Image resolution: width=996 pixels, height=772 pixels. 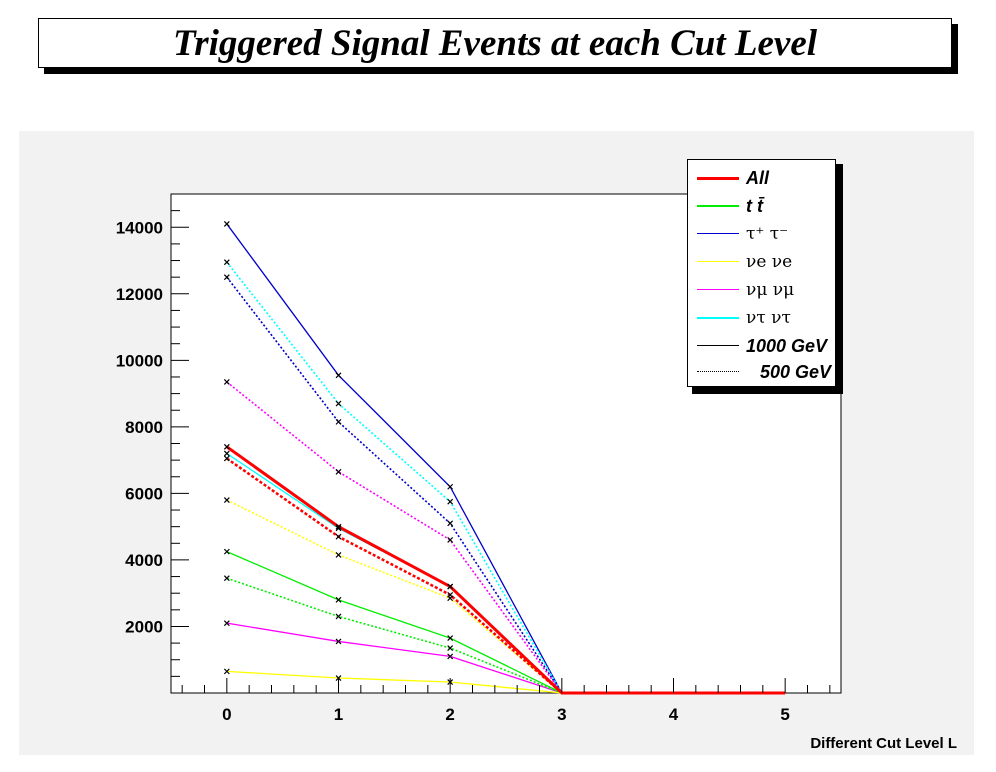 I want to click on legend-item-tautau: τ⁺ τ⁻, so click(x=761, y=235).